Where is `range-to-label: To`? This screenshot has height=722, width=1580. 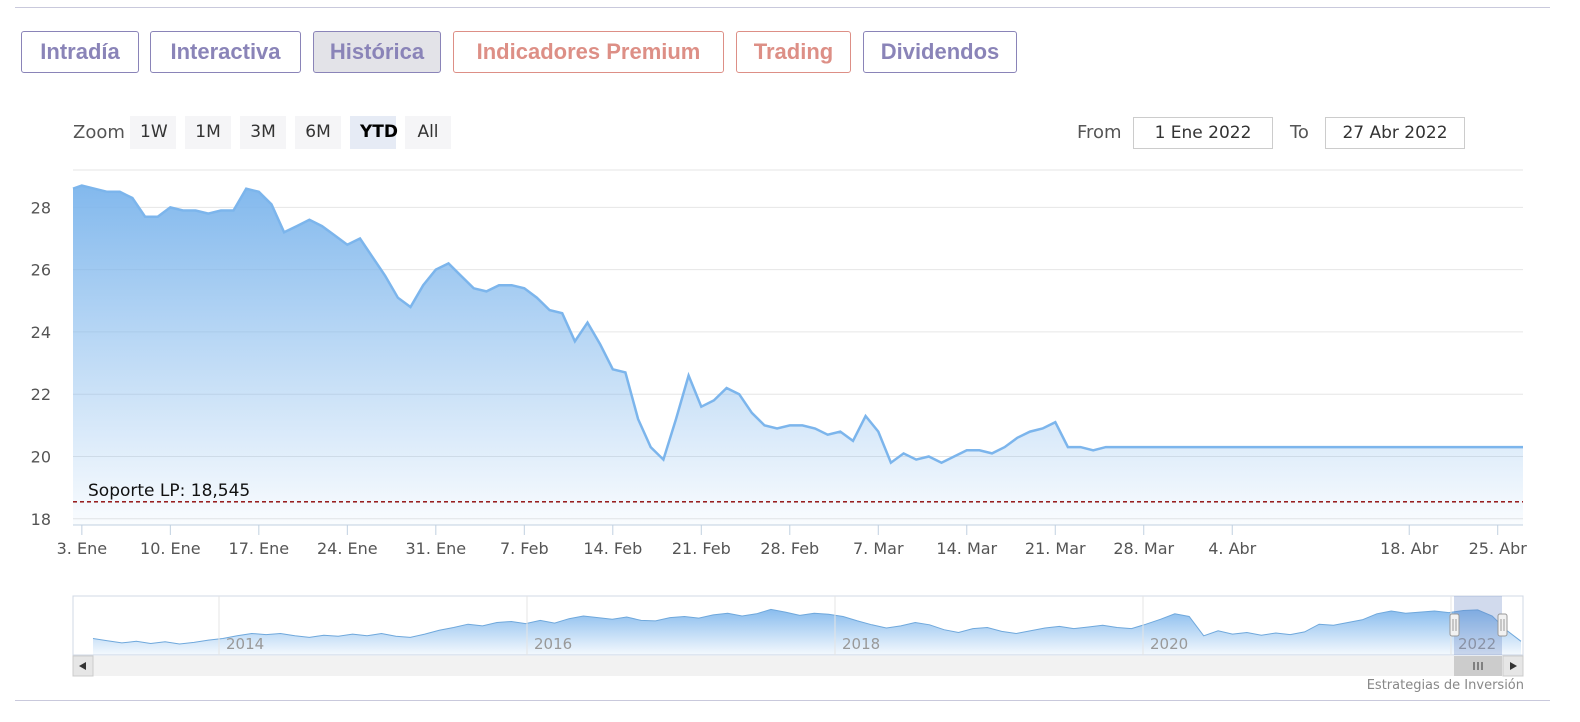 range-to-label: To is located at coordinates (1299, 132).